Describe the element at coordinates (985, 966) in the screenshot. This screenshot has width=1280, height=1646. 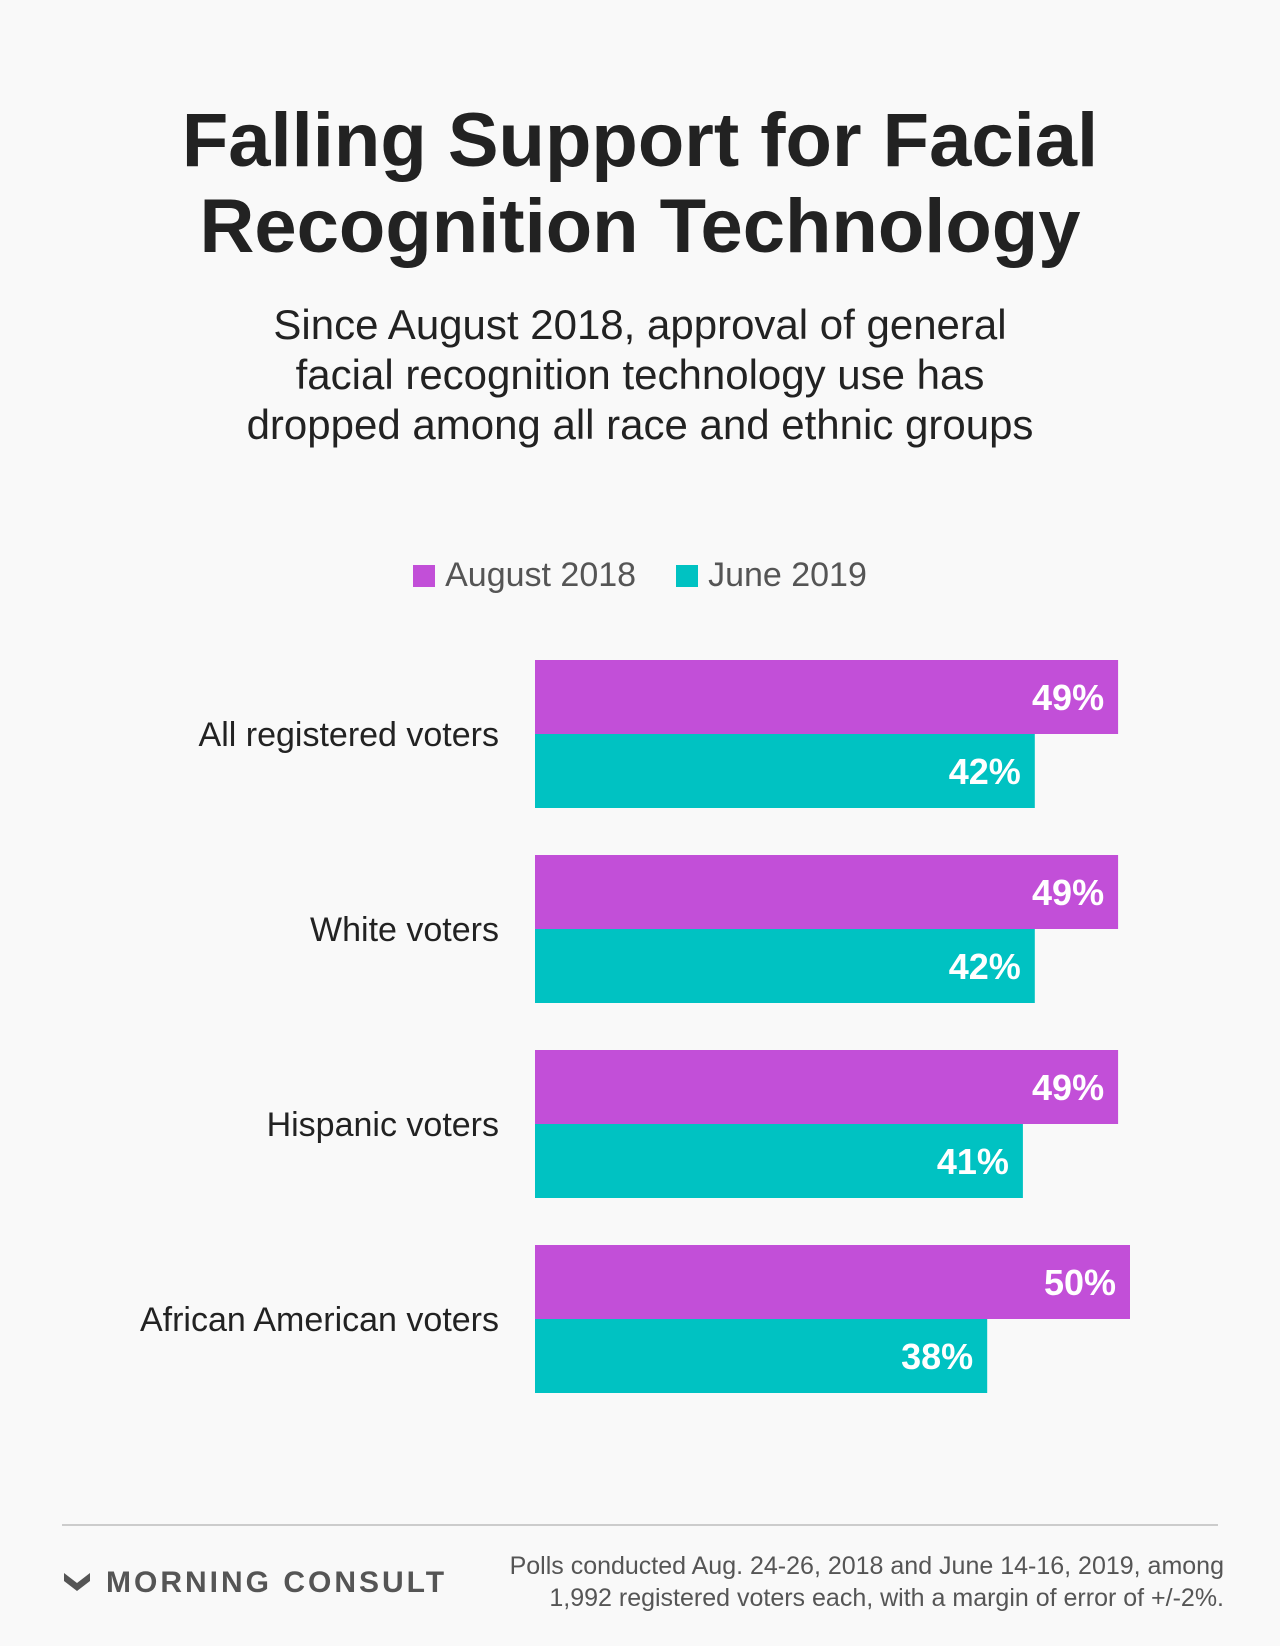
I see `data-label-june-2019-white-voters: 42%` at that location.